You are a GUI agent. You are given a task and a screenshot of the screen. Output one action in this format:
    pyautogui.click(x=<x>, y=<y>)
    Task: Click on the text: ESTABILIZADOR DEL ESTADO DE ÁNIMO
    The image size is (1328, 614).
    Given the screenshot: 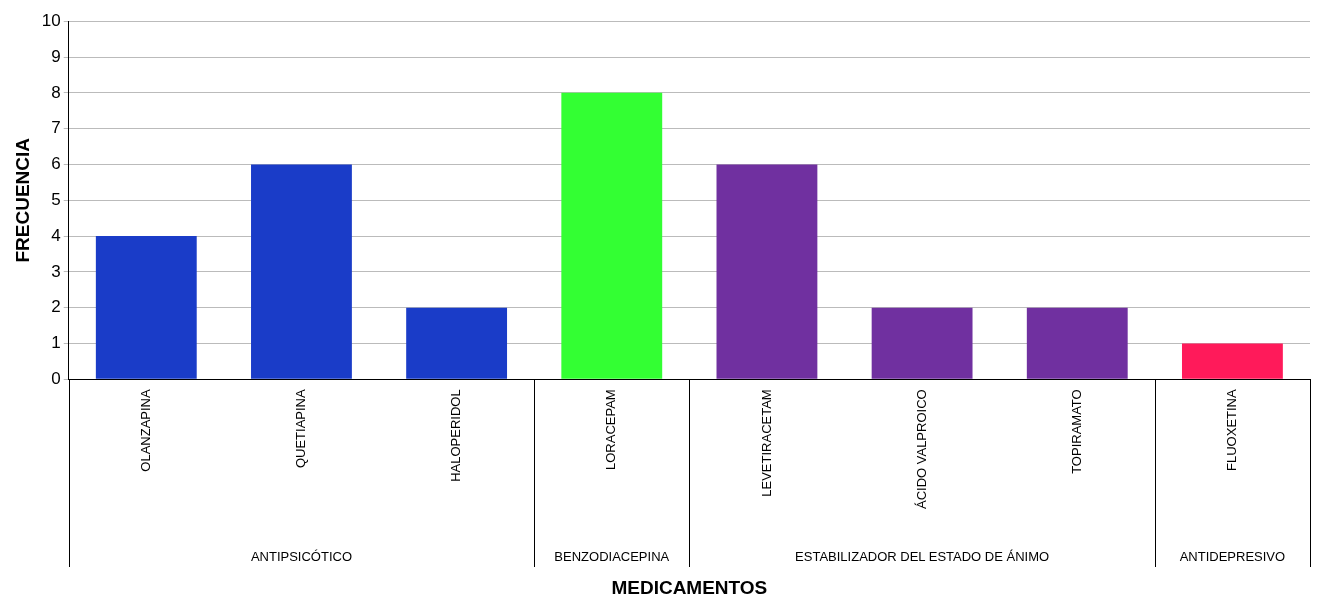 What is the action you would take?
    pyautogui.click(x=922, y=556)
    